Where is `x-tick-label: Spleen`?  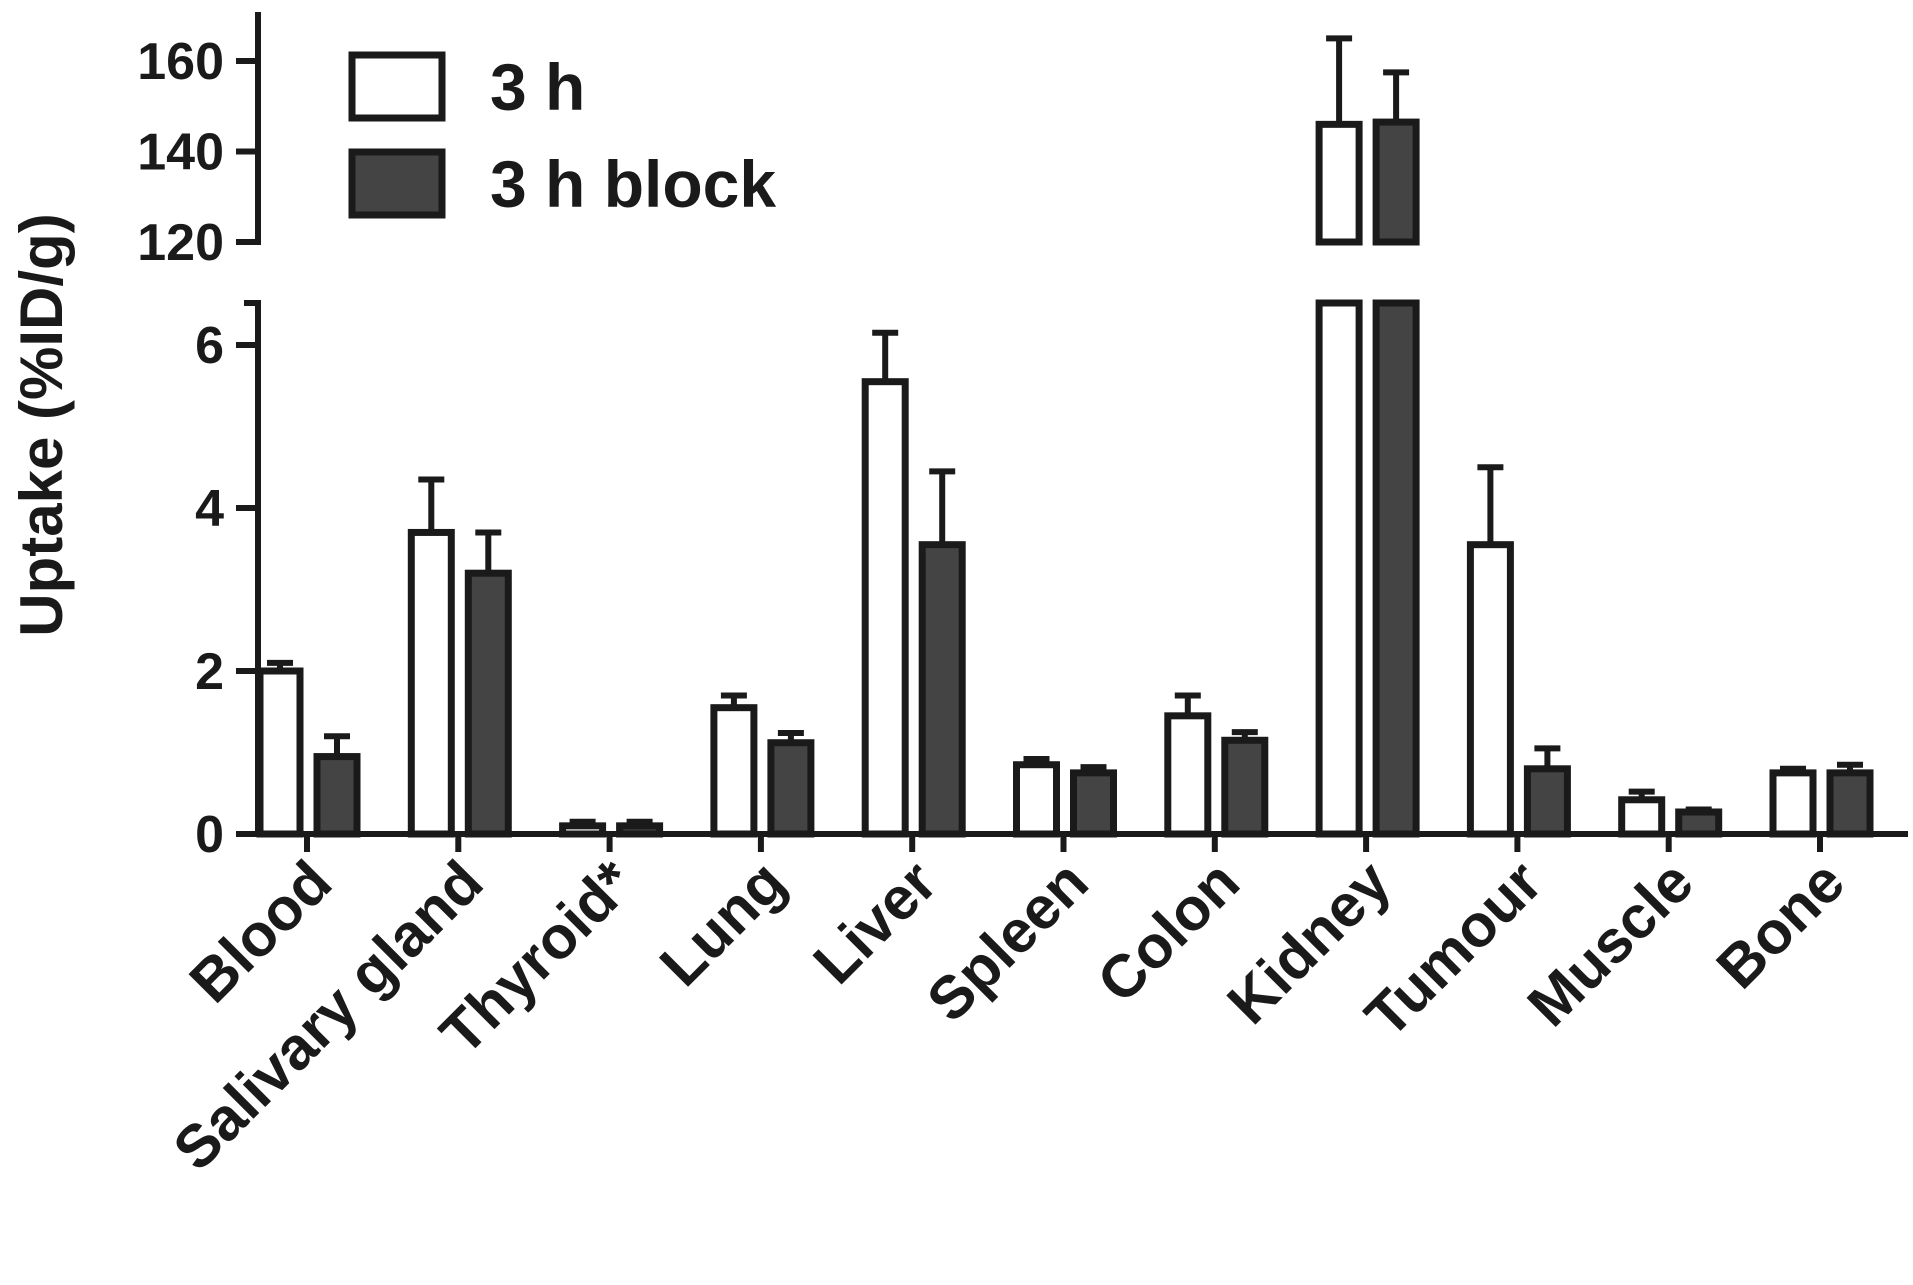 x-tick-label: Spleen is located at coordinates (1007, 941).